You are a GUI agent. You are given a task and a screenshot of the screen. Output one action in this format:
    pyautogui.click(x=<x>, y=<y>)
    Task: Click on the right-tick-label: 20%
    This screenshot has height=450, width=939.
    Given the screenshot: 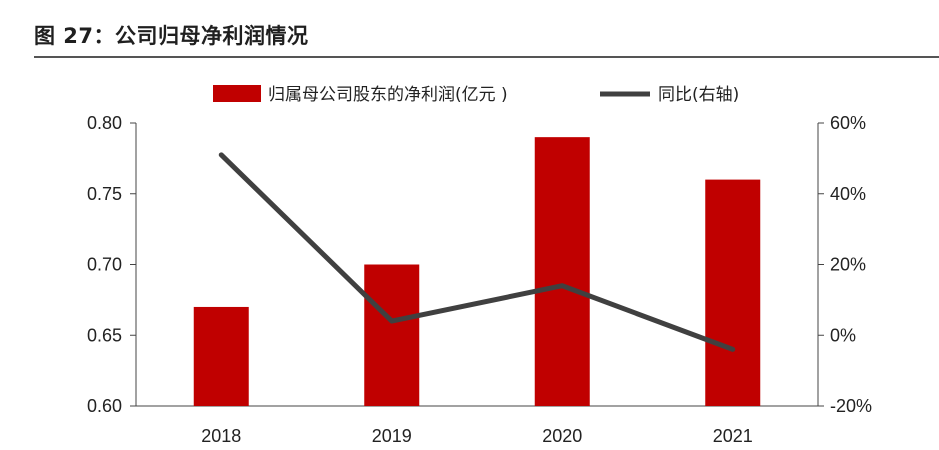 What is the action you would take?
    pyautogui.click(x=848, y=265)
    